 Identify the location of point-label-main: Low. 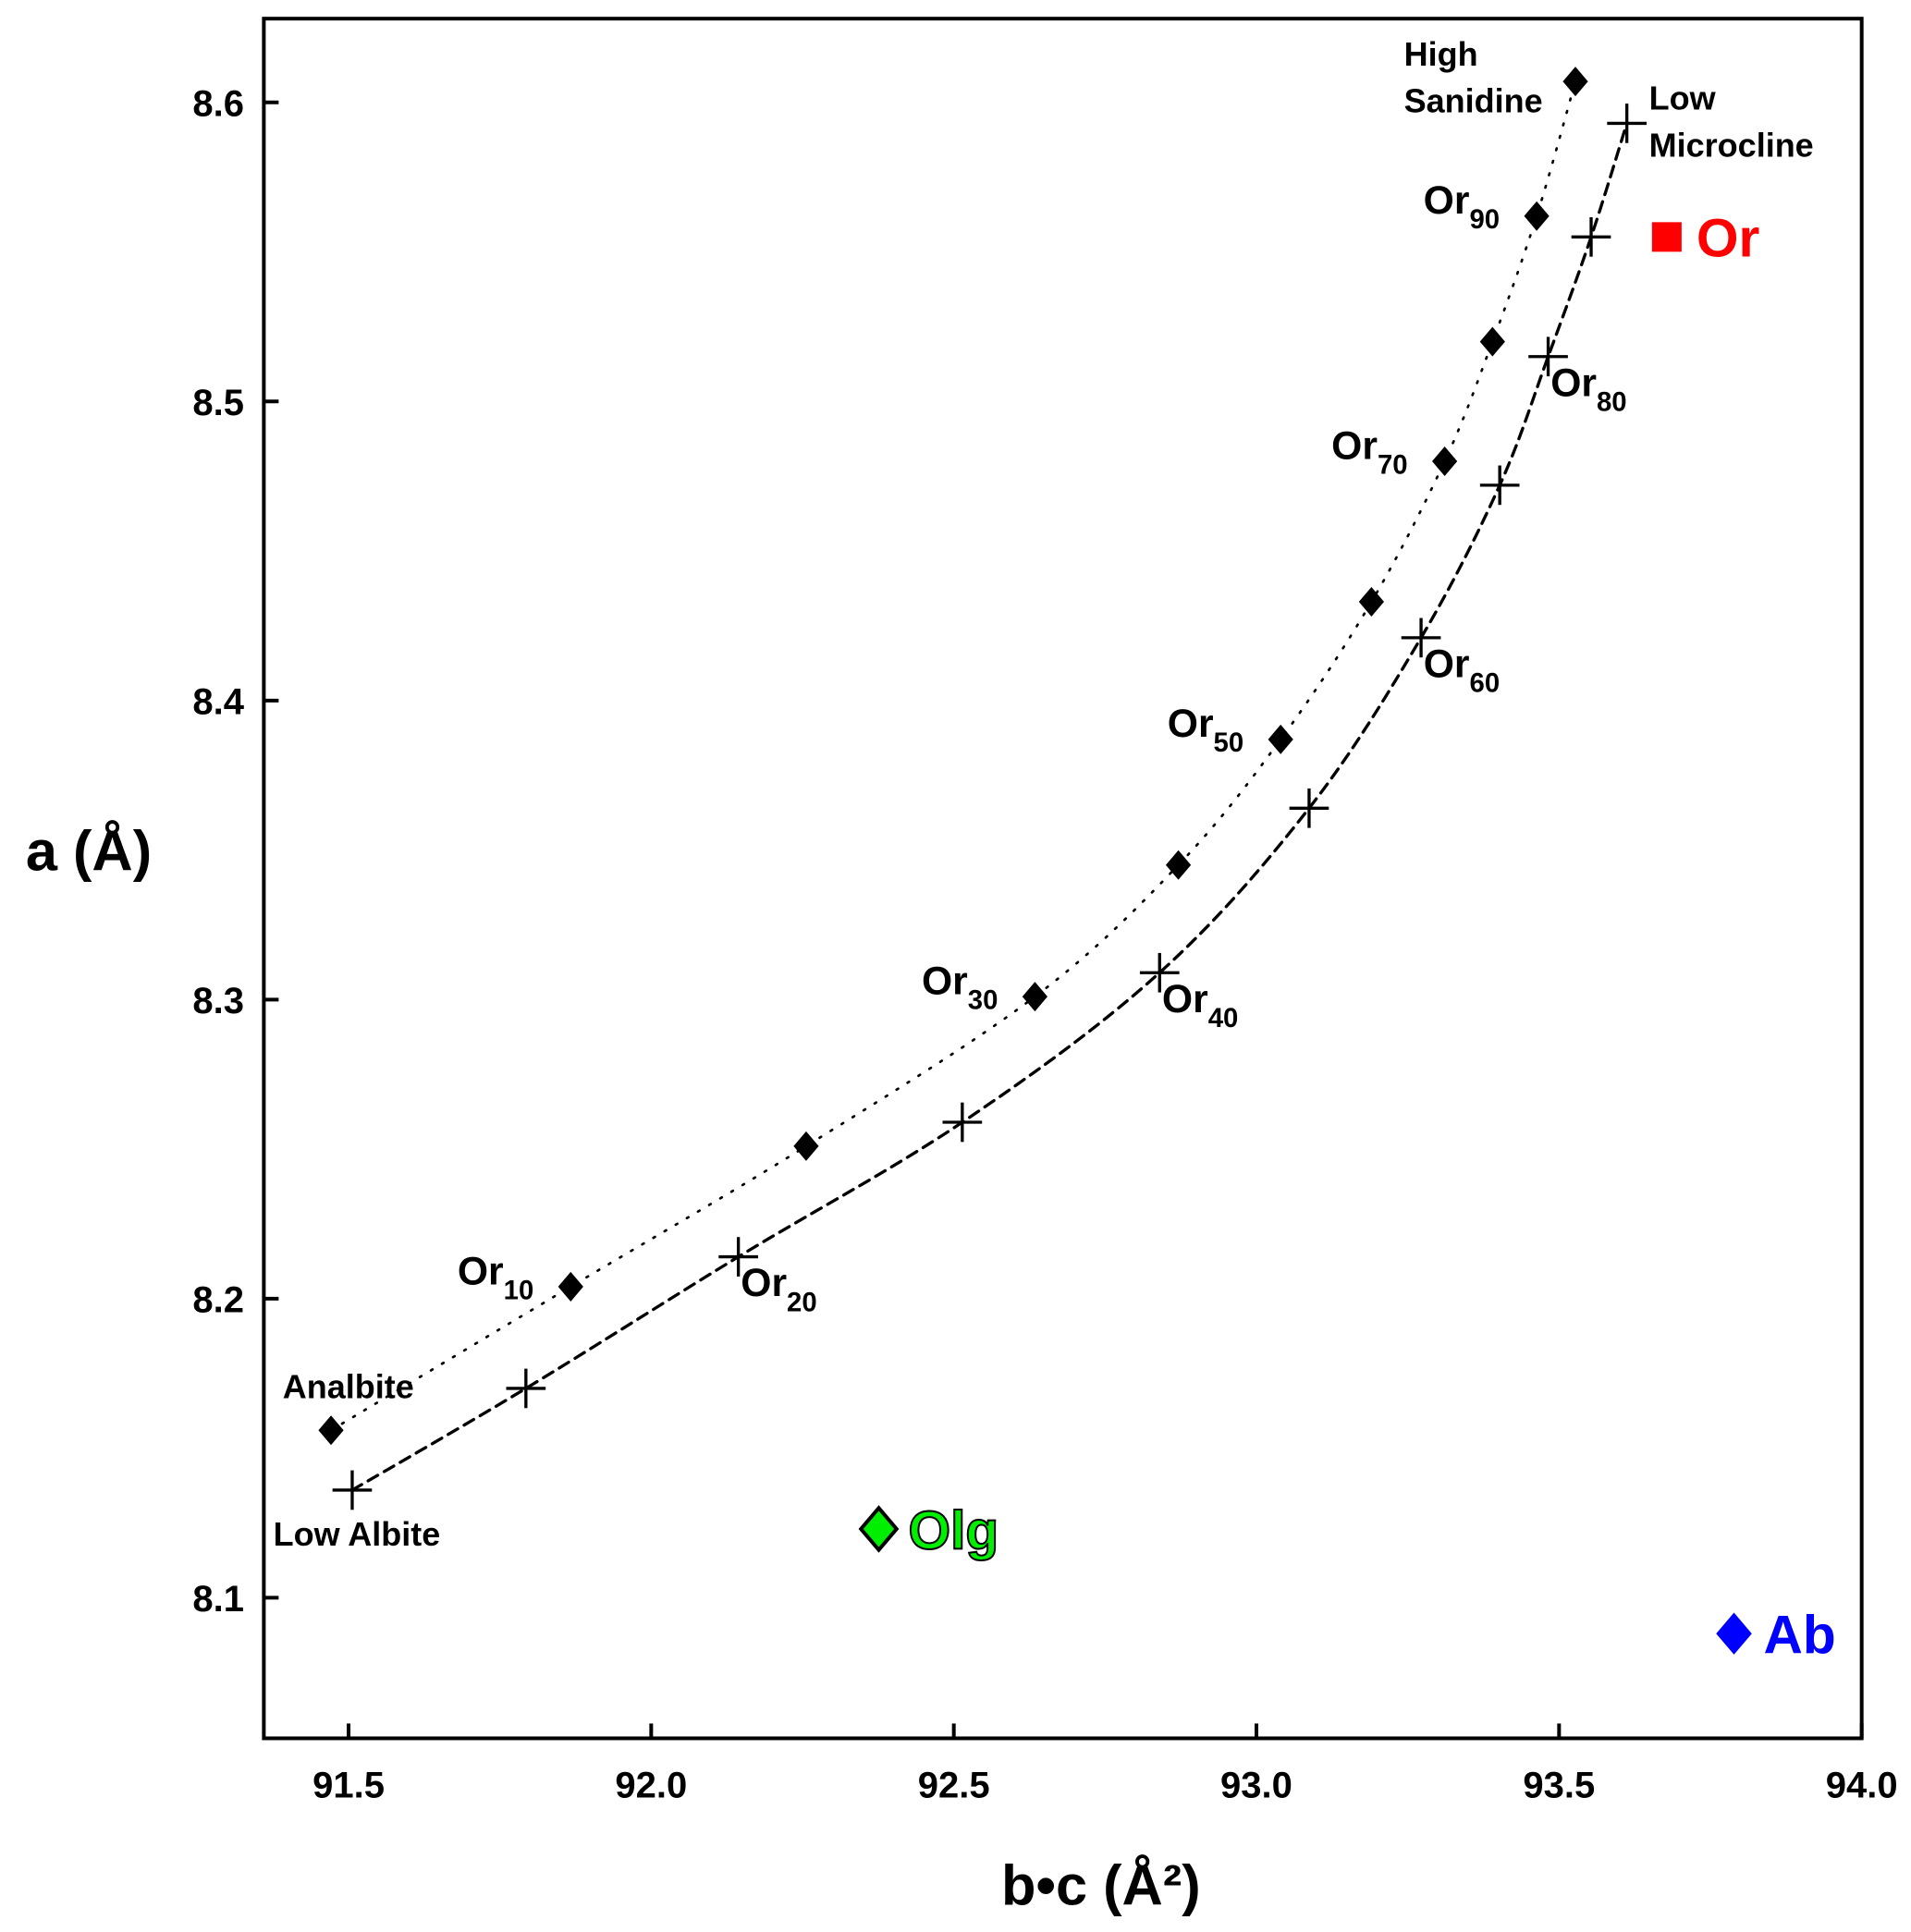
(1683, 98).